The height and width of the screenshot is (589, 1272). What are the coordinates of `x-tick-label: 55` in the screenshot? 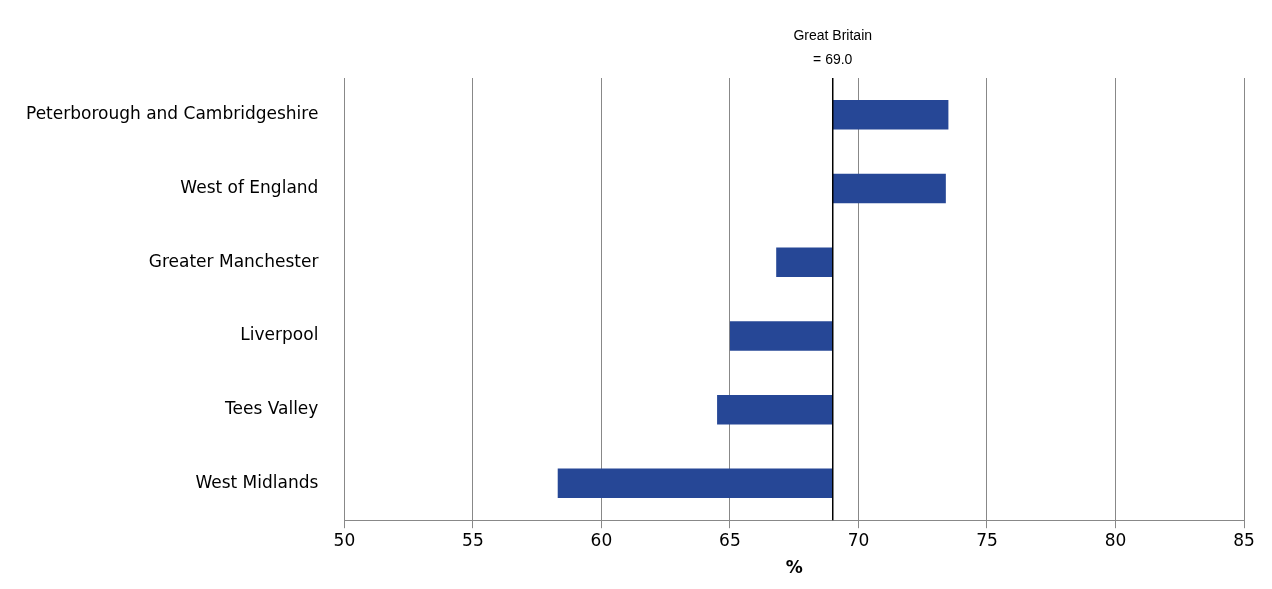 It's located at (473, 539).